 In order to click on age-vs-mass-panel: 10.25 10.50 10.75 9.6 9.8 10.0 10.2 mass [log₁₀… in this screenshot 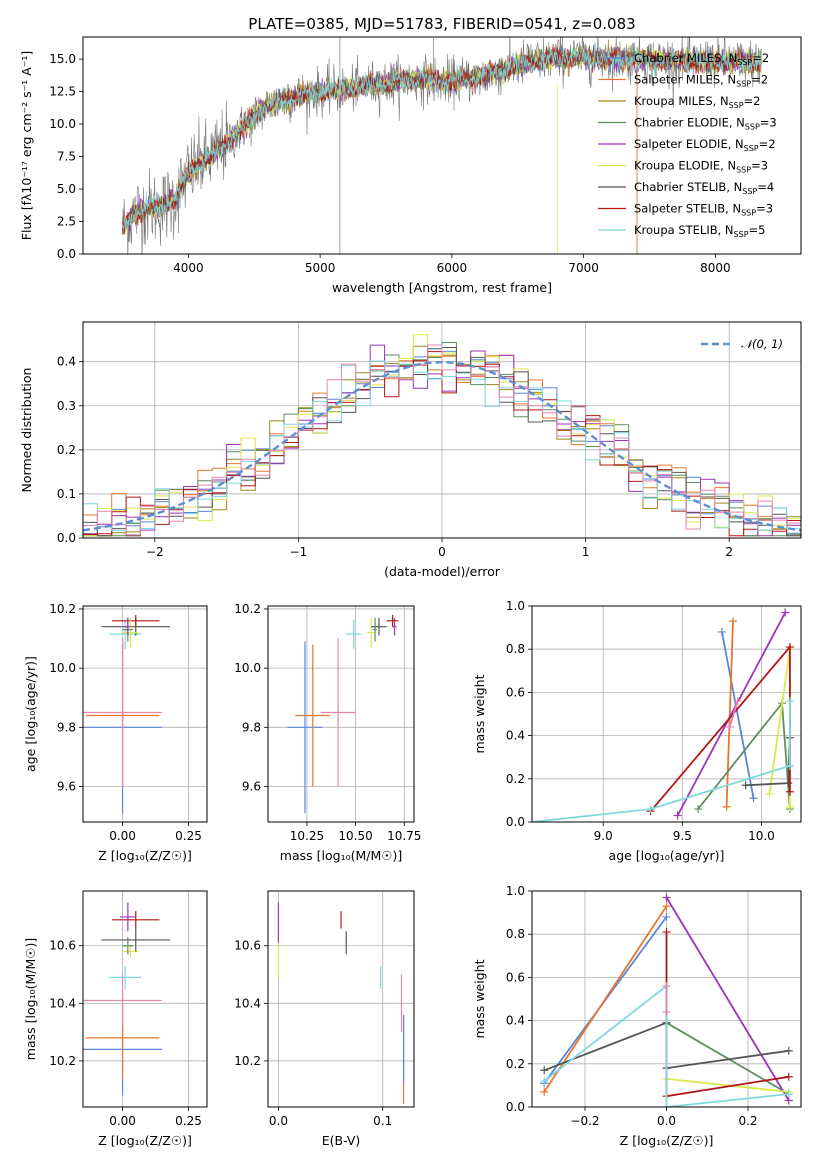, I will do `click(327, 732)`.